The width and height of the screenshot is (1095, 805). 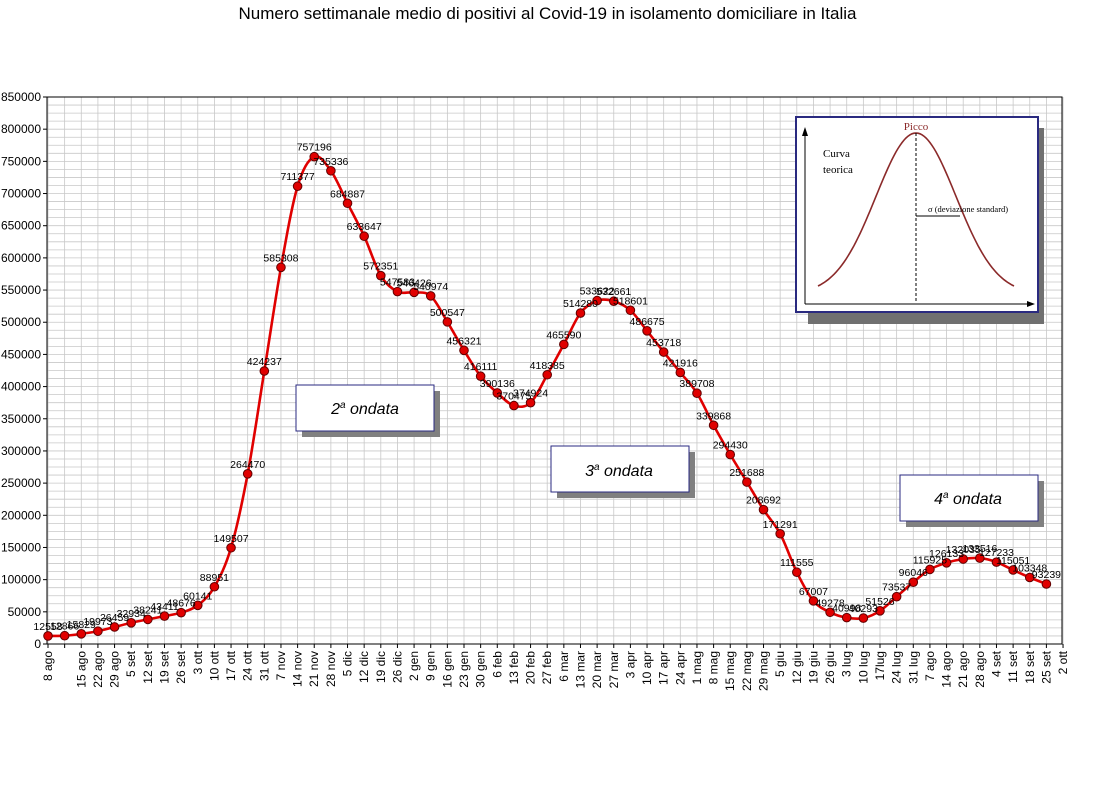 I want to click on data-label: 294430, so click(x=730, y=446).